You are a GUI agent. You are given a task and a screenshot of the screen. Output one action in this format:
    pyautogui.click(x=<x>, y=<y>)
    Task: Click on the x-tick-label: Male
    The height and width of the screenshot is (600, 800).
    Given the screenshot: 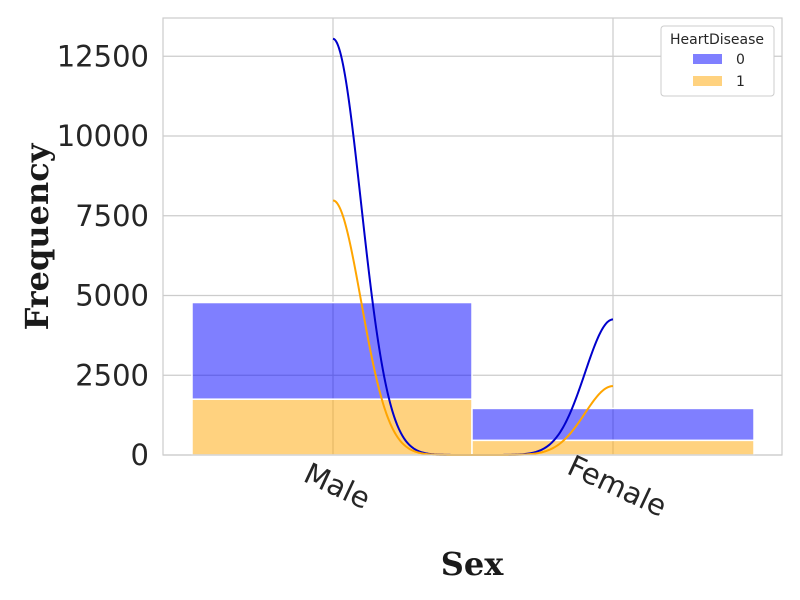 What is the action you would take?
    pyautogui.click(x=337, y=486)
    